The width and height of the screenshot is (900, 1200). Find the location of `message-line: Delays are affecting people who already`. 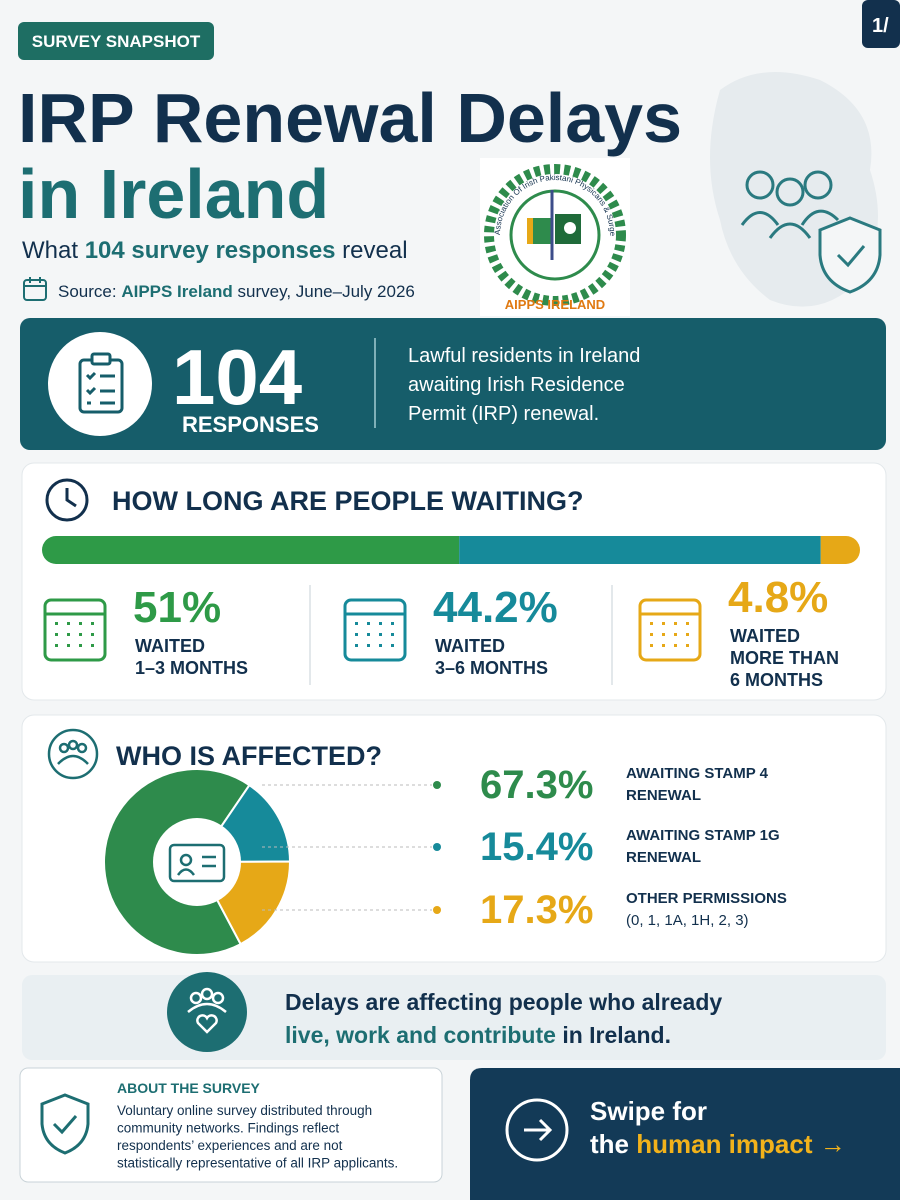

message-line: Delays are affecting people who already is located at coordinates (503, 1002).